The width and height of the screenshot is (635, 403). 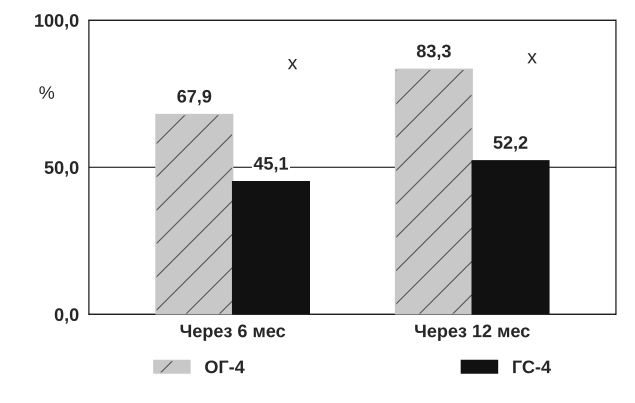 What do you see at coordinates (433, 52) in the screenshot?
I see `data-label: 83,3` at bounding box center [433, 52].